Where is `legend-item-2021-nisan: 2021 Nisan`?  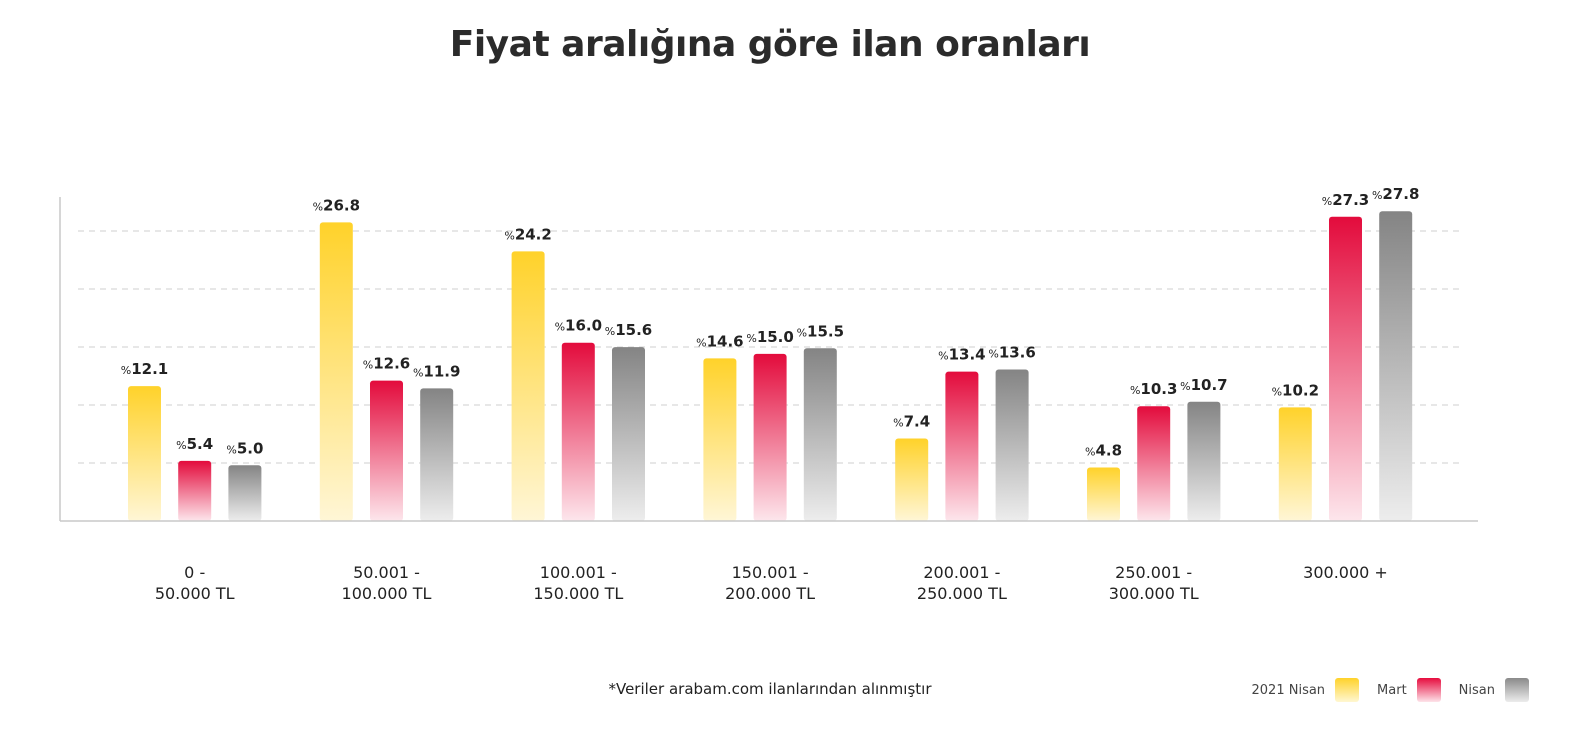 legend-item-2021-nisan: 2021 Nisan is located at coordinates (1306, 690).